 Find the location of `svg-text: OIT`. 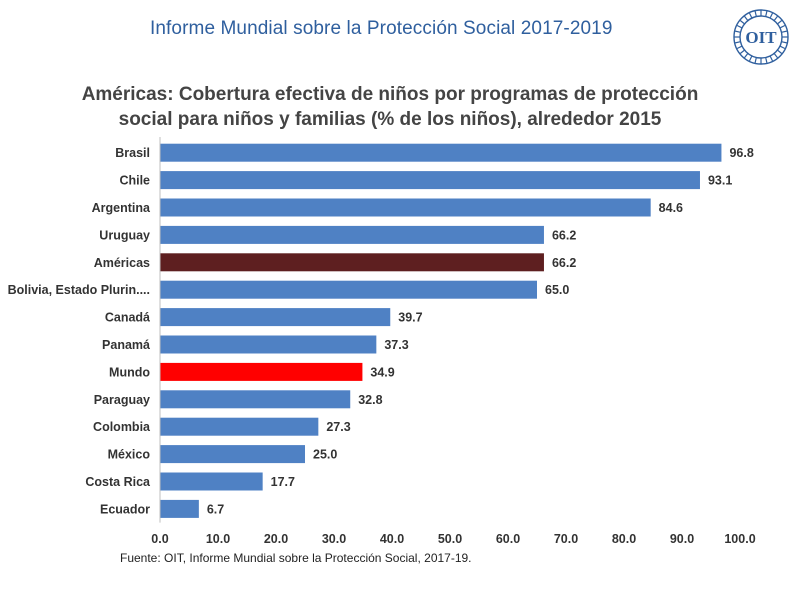

svg-text: OIT is located at coordinates (761, 37).